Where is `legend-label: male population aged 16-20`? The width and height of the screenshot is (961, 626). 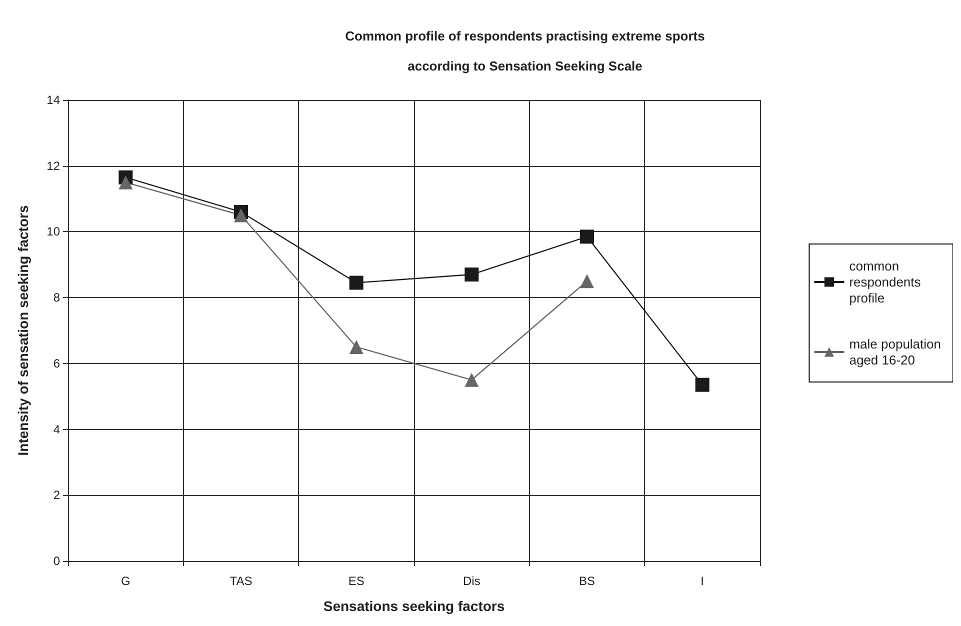 legend-label: male population aged 16-20 is located at coordinates (895, 352).